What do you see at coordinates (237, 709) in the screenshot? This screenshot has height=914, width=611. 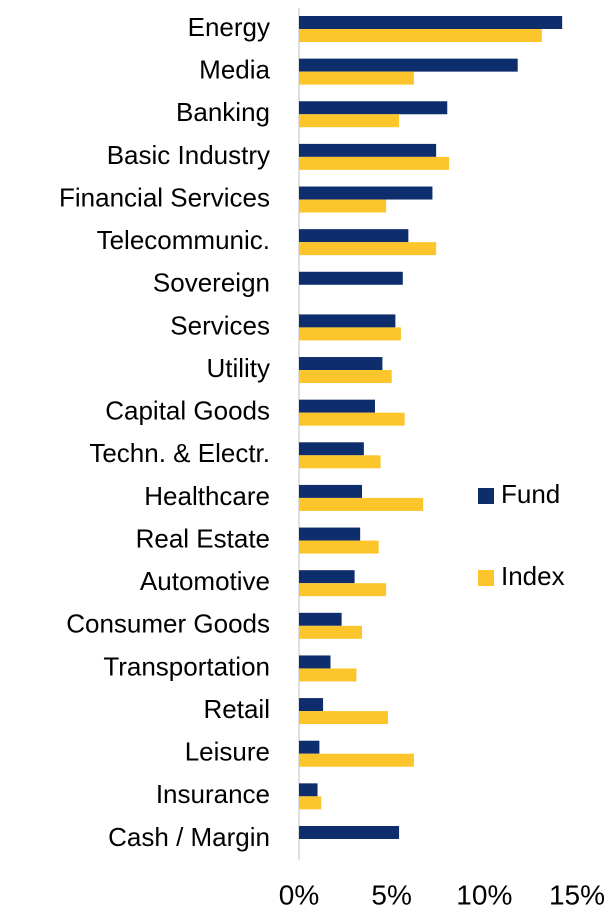 I see `y-tick-label: Retail` at bounding box center [237, 709].